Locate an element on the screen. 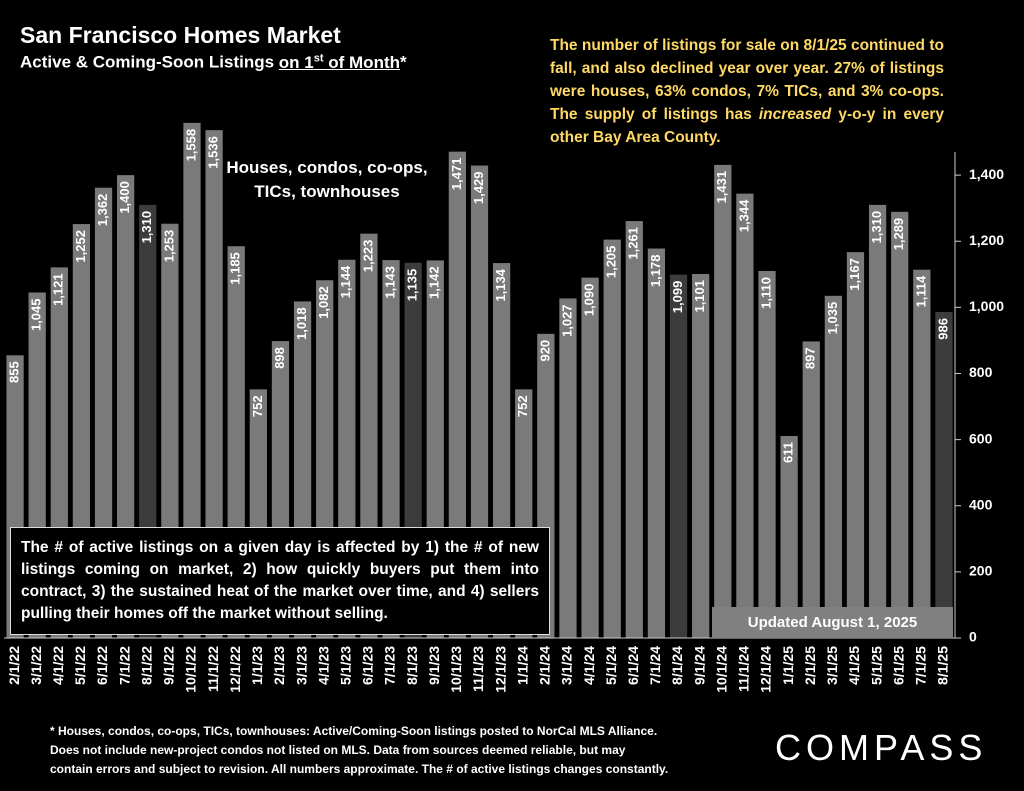  x-tick-label: 1/1/24 is located at coordinates (522, 665).